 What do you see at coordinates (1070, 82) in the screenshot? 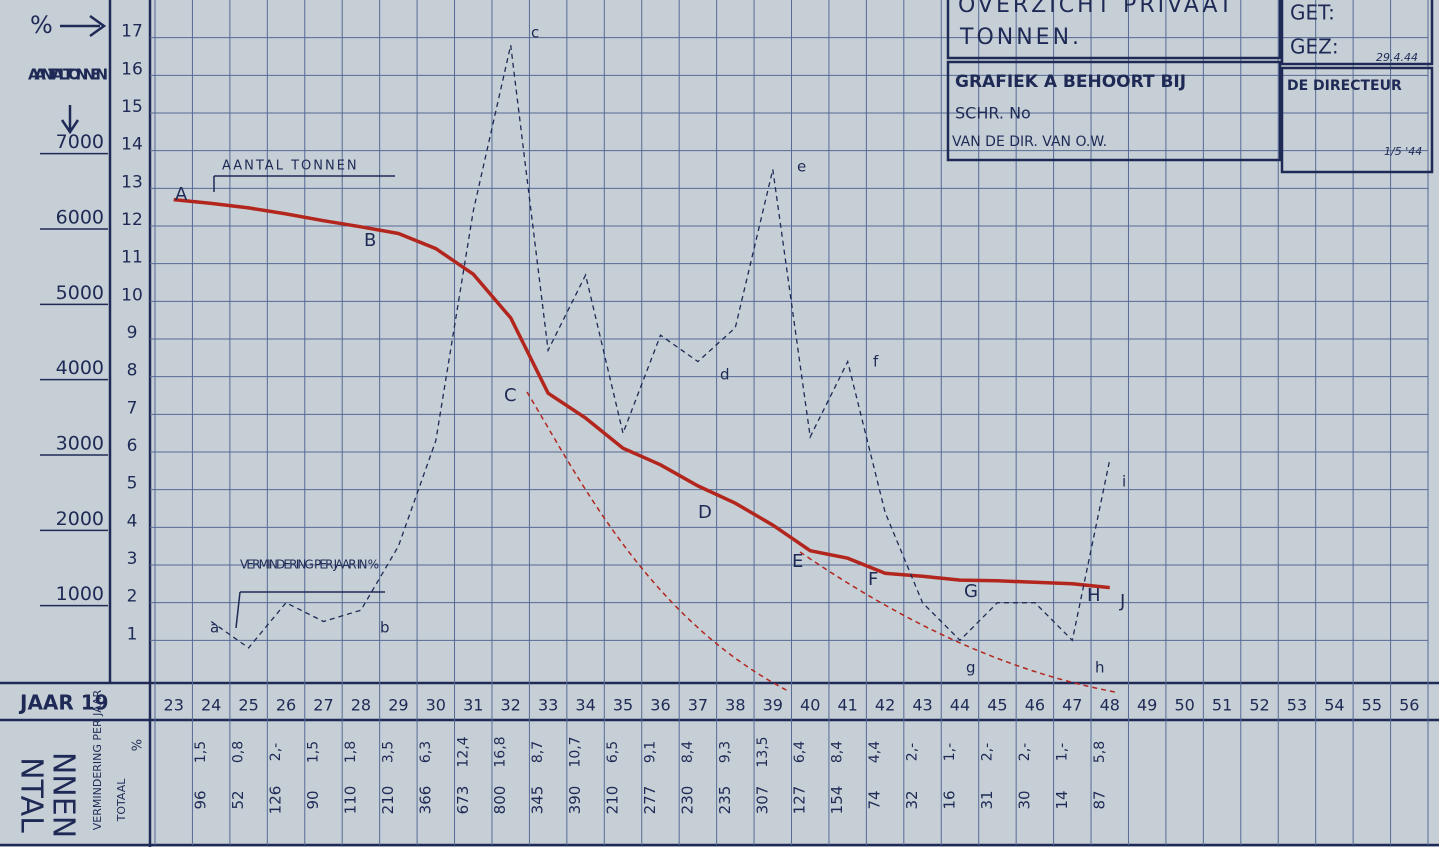
I see `doc-text: GRAFIEK A BEHOORT BIJ` at bounding box center [1070, 82].